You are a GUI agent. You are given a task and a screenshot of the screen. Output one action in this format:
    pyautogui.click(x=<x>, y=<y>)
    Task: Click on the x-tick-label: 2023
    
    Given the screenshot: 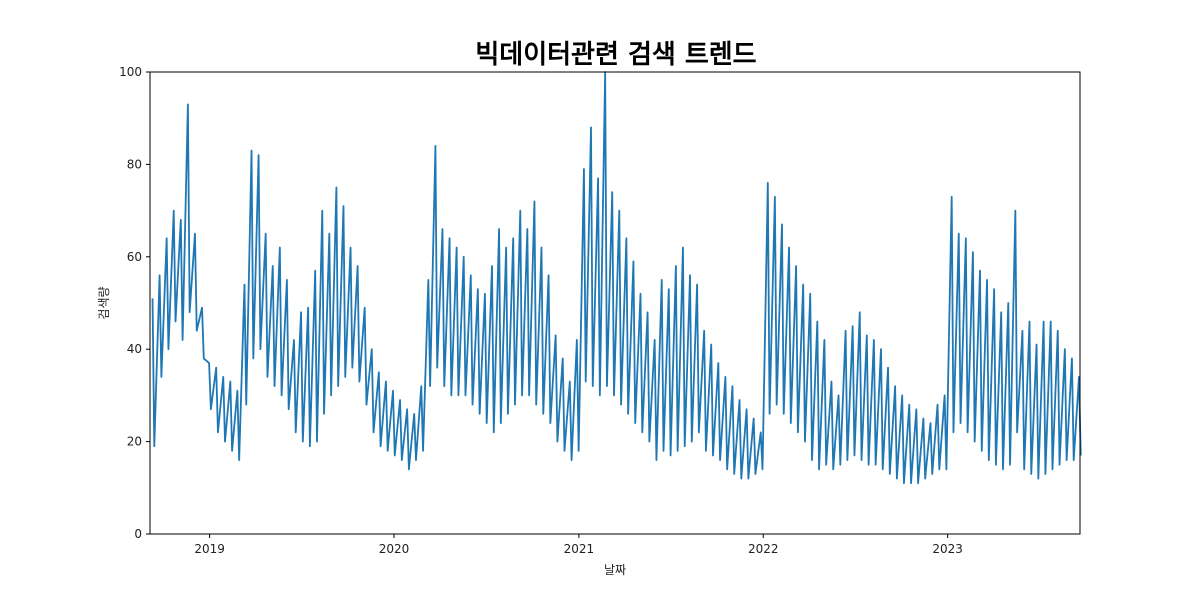 What is the action you would take?
    pyautogui.click(x=947, y=549)
    